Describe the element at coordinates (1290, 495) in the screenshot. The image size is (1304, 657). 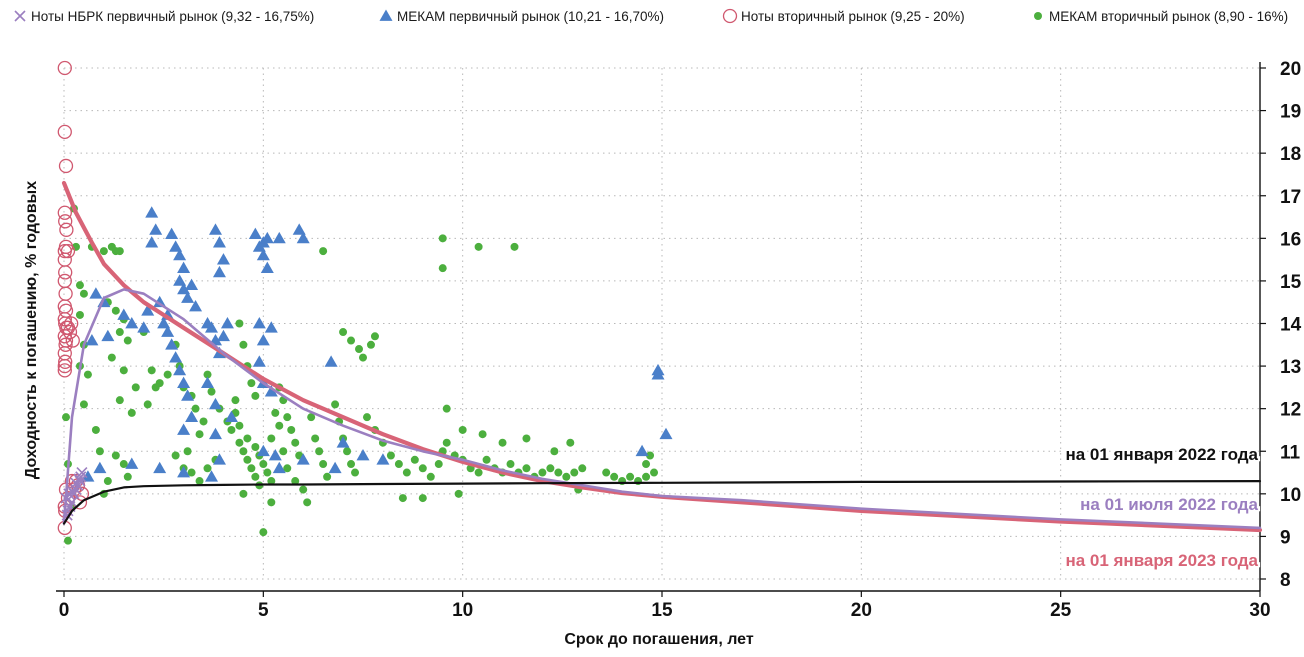
I see `y-tick-label: 10` at that location.